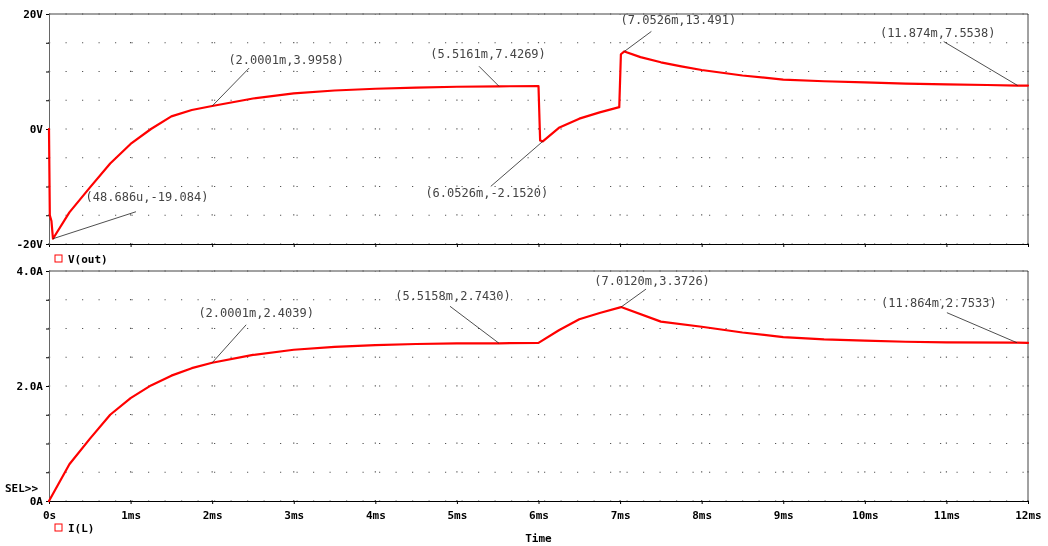 The width and height of the screenshot is (1048, 546). Describe the element at coordinates (487, 193) in the screenshot. I see `annotation: (6.0526m,-2.1520)` at that location.